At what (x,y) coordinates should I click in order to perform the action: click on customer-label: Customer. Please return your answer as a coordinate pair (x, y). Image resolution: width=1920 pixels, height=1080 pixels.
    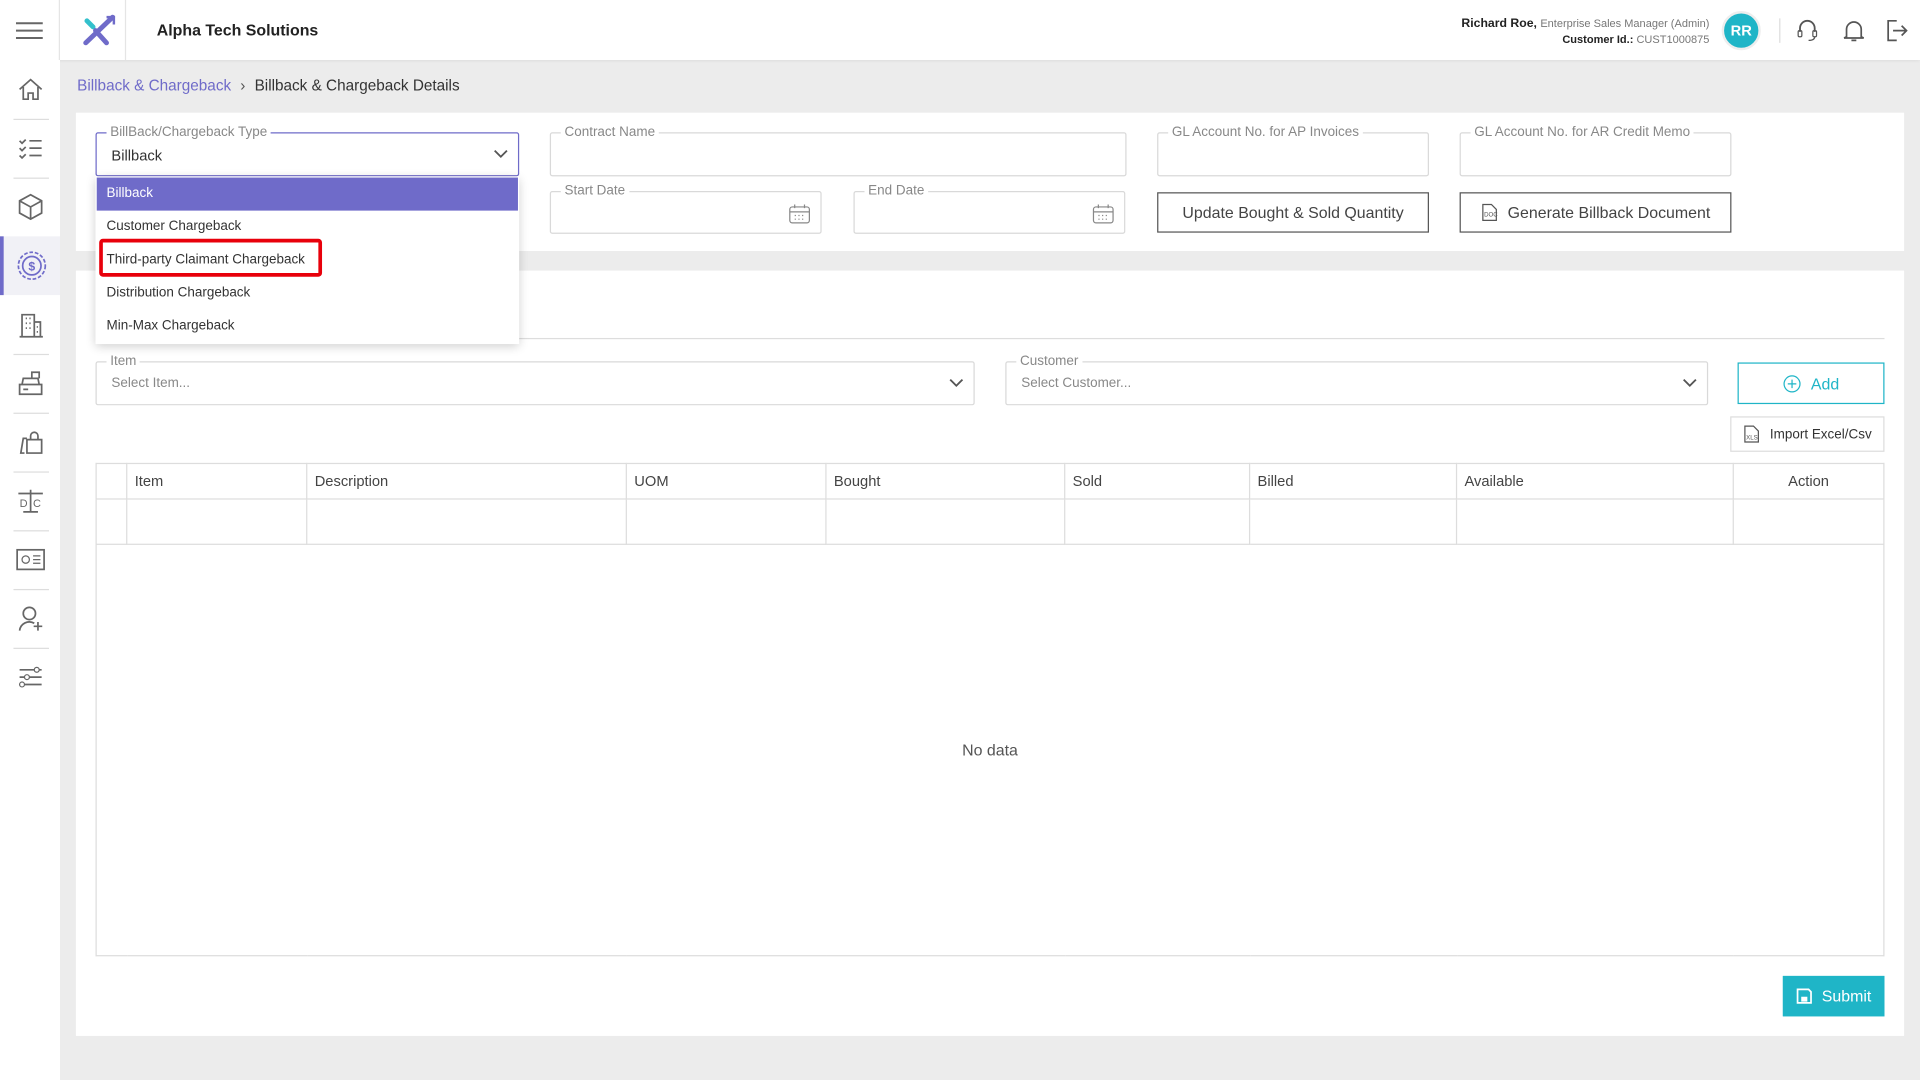
    Looking at the image, I should click on (1049, 361).